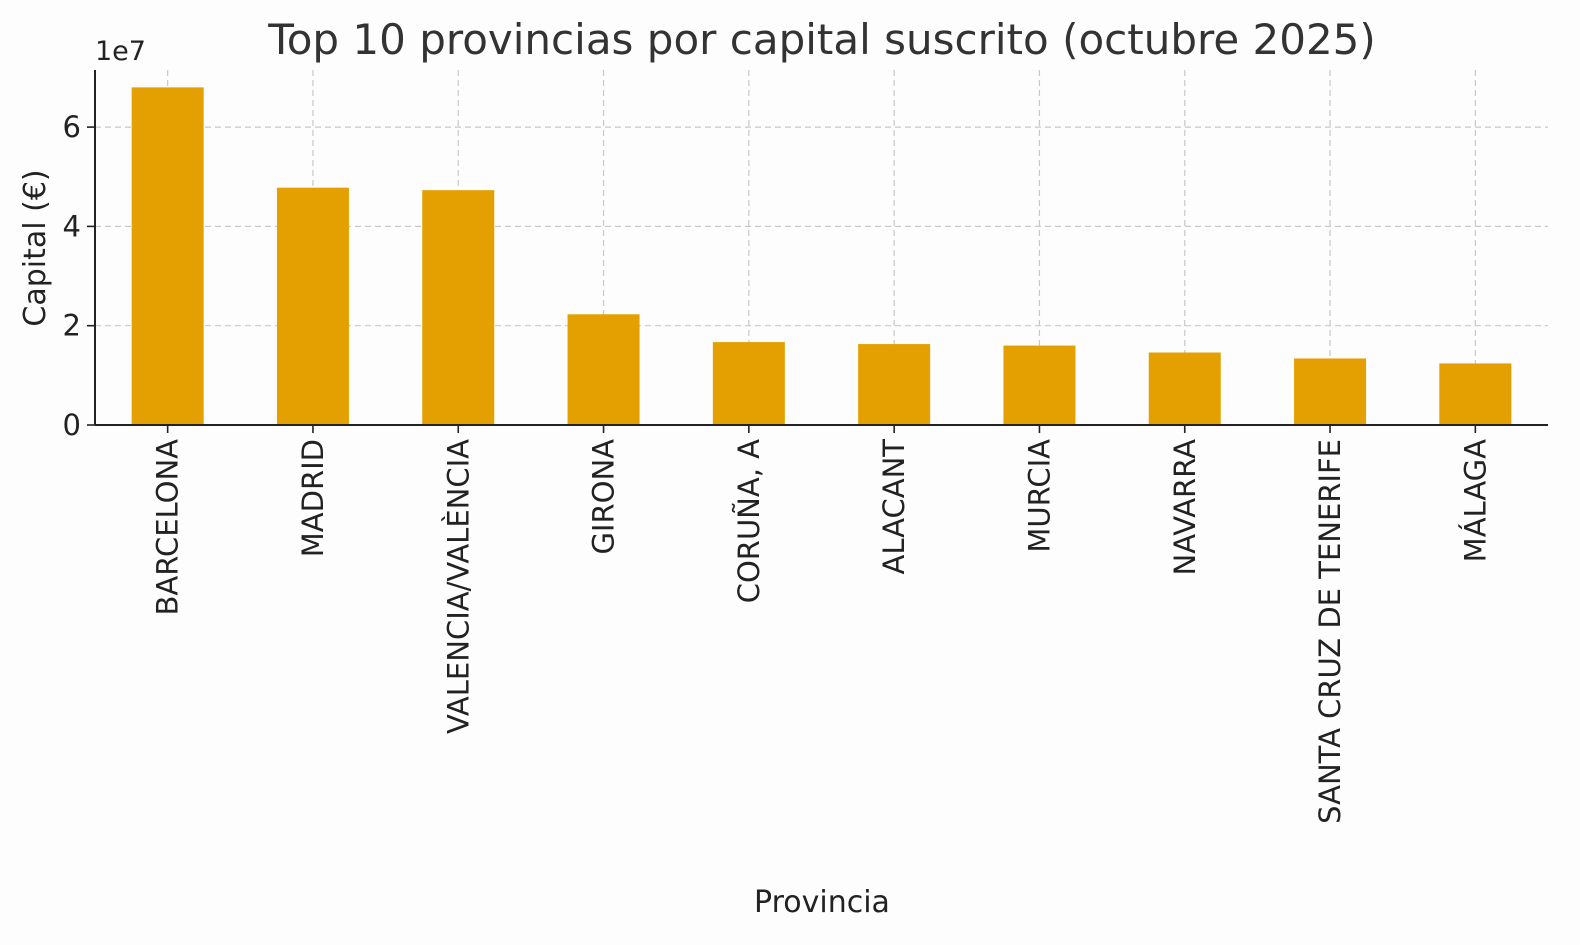 This screenshot has height=945, width=1580. What do you see at coordinates (72, 326) in the screenshot?
I see `y-tick-label: 2` at bounding box center [72, 326].